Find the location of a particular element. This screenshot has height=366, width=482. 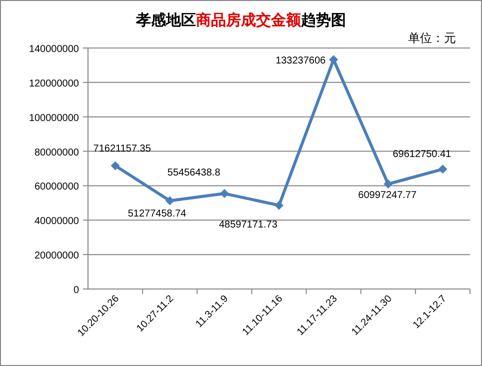

data-label: 48597171.73 is located at coordinates (248, 224).